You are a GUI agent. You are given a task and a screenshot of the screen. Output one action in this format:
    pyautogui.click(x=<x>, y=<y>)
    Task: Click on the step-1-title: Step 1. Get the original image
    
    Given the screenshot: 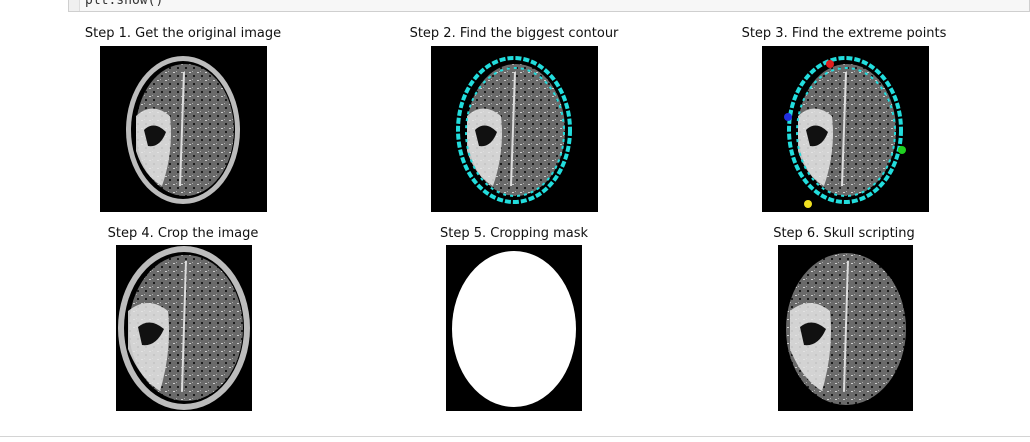 What is the action you would take?
    pyautogui.click(x=183, y=33)
    